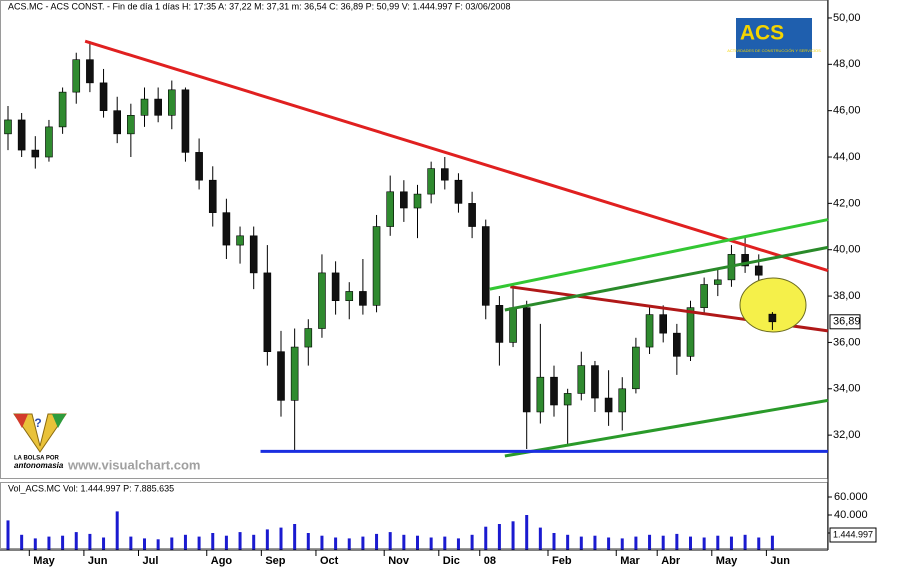 The height and width of the screenshot is (568, 900). I want to click on logo-red, so click(21, 421).